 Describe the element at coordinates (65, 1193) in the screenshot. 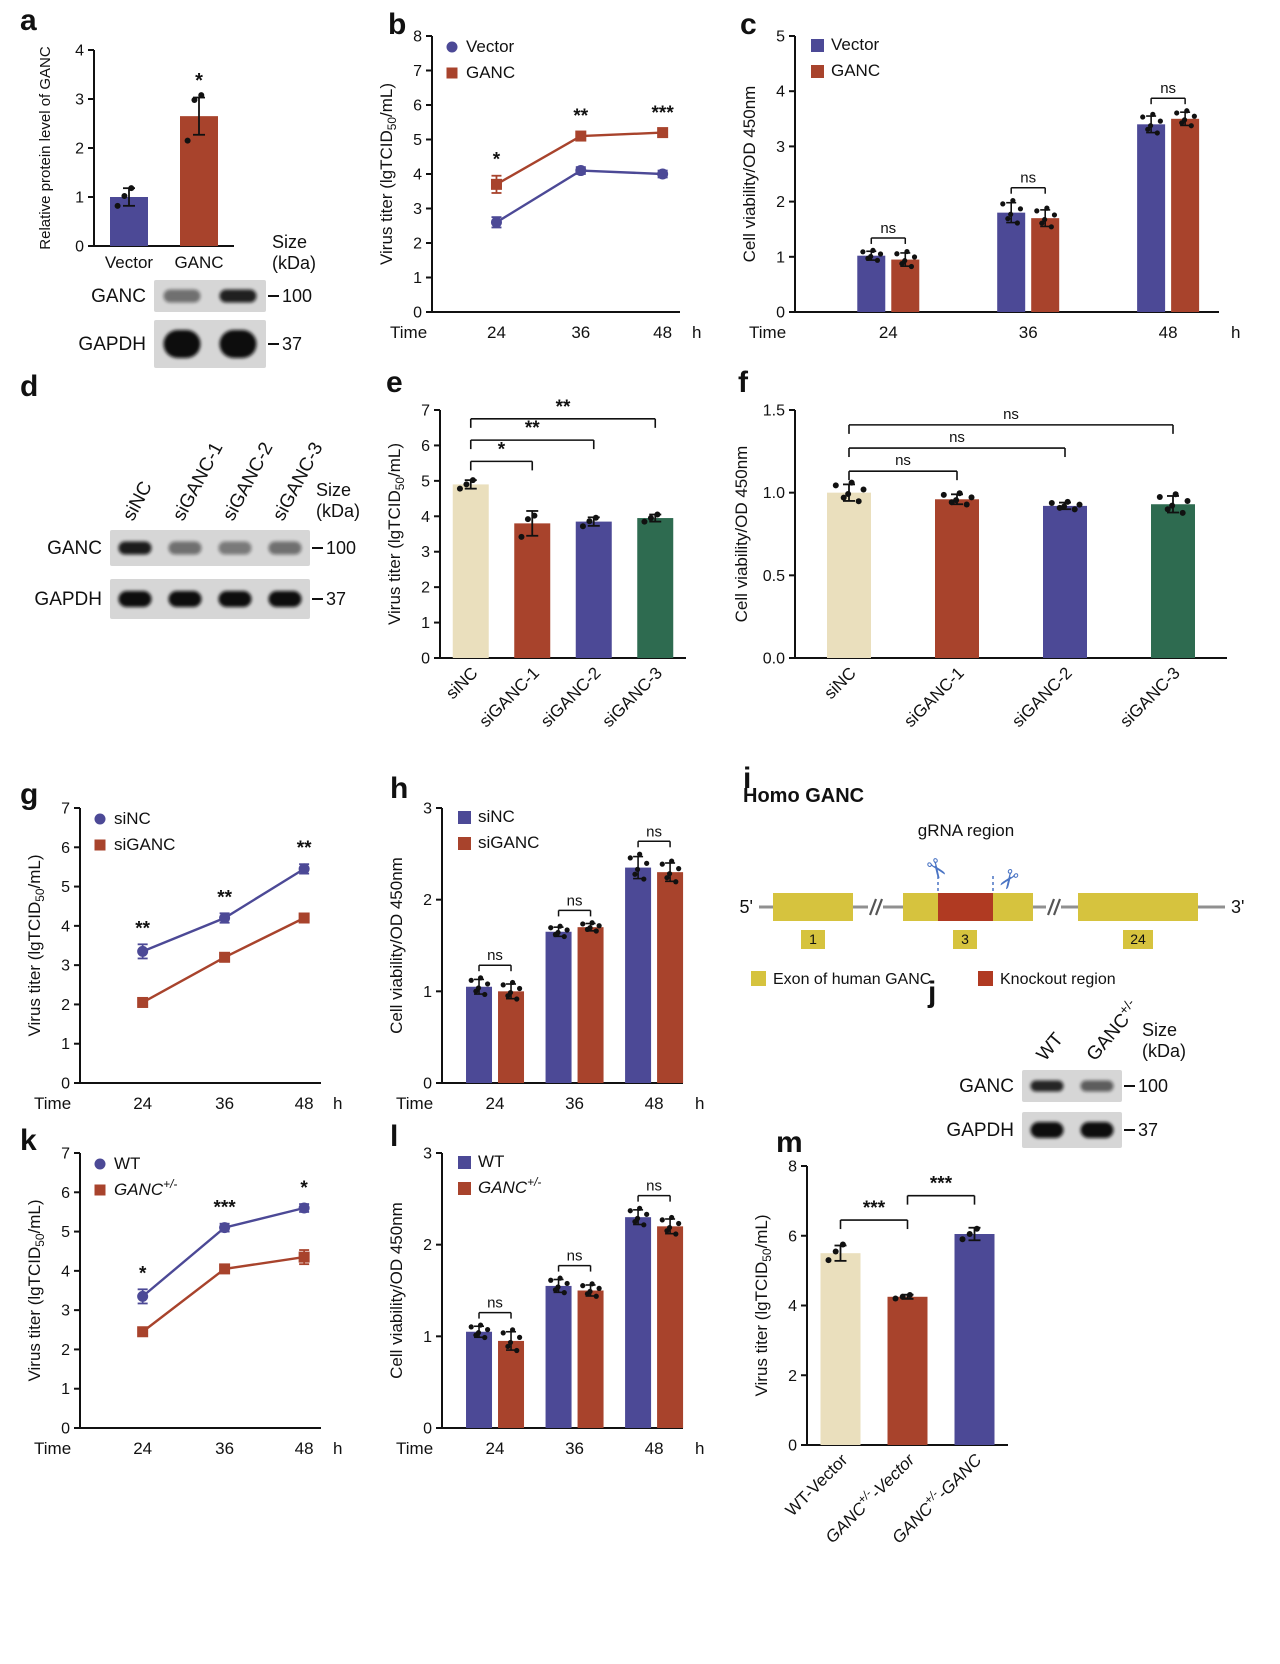

I see `y-tick-label: 6` at that location.